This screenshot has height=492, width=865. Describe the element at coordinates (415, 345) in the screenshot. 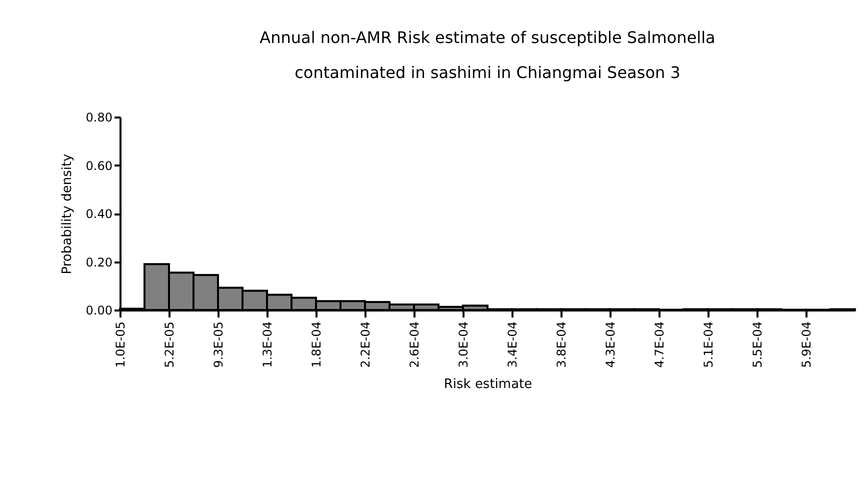

I see `x-tick-label: 2.6E-04` at that location.